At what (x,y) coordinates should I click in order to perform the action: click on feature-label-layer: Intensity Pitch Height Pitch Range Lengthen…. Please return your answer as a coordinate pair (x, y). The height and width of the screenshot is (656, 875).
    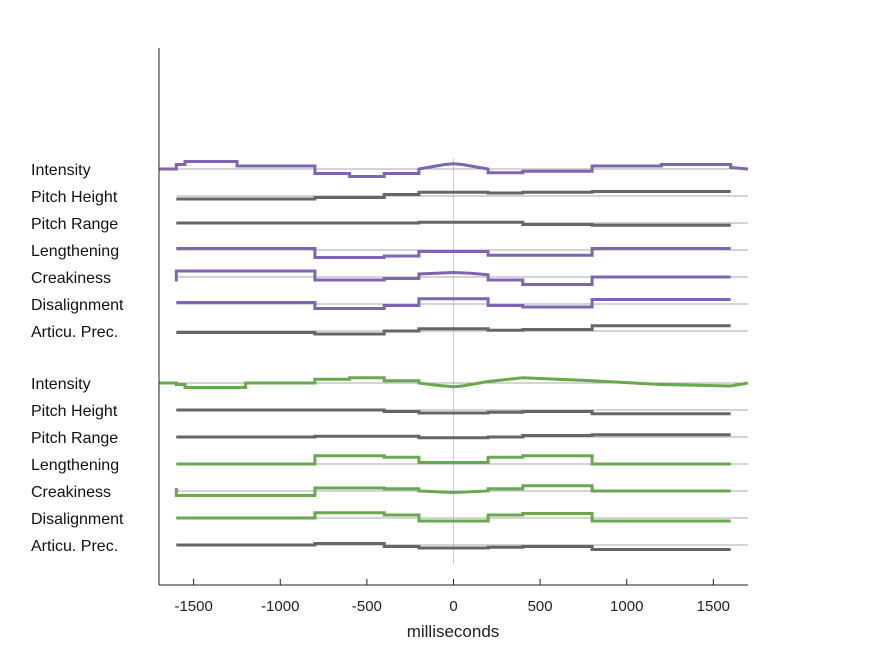
    Looking at the image, I should click on (77, 358).